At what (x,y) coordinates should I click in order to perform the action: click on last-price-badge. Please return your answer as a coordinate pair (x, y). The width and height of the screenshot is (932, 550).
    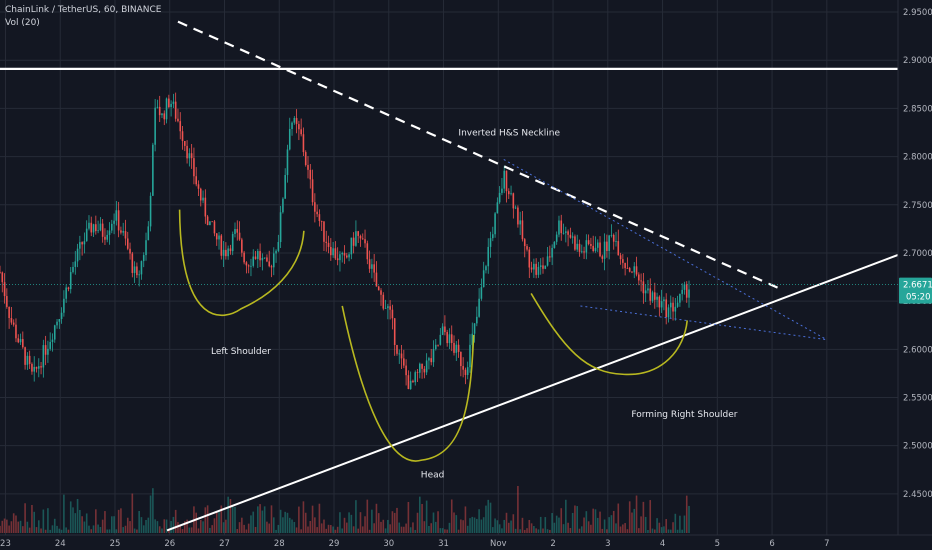
    Looking at the image, I should click on (915, 290).